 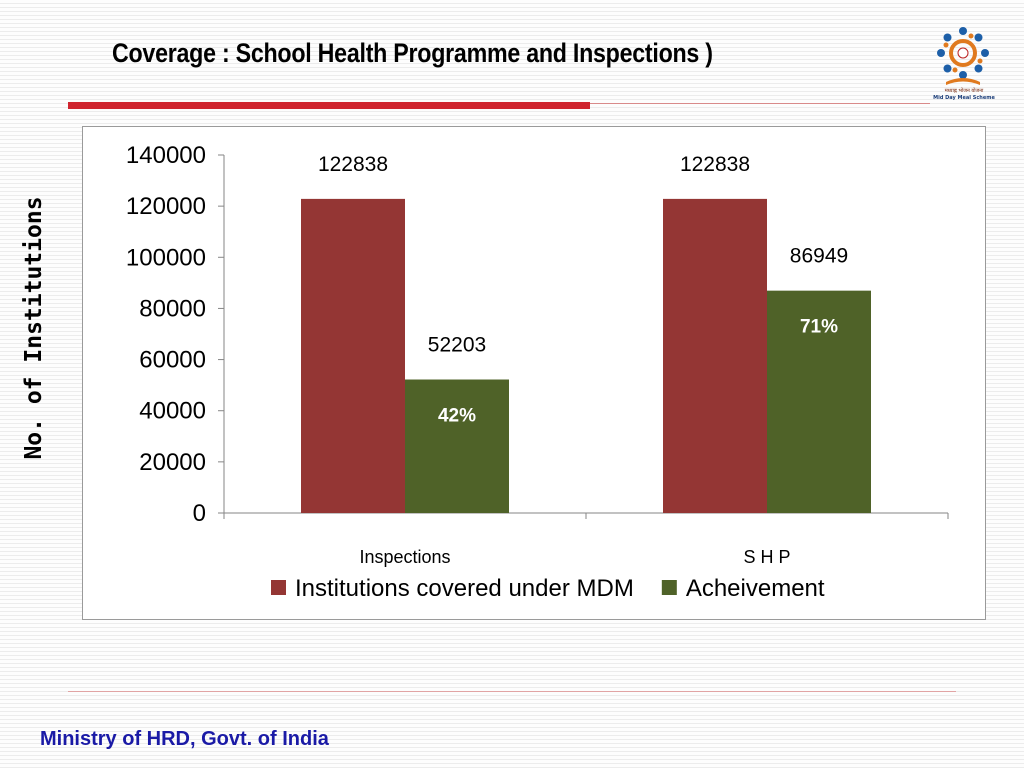 I want to click on y-tick-label: 60000, so click(x=172, y=360).